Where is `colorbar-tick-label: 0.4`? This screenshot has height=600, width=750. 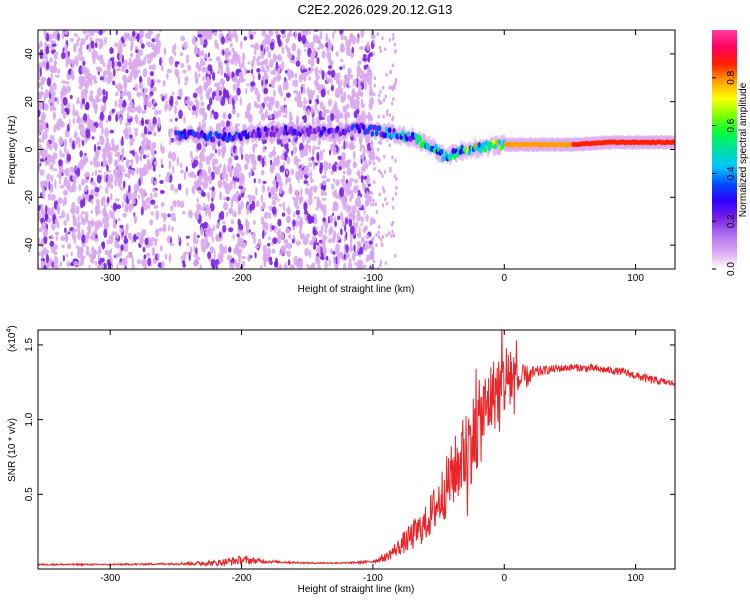 colorbar-tick-label: 0.4 is located at coordinates (731, 173).